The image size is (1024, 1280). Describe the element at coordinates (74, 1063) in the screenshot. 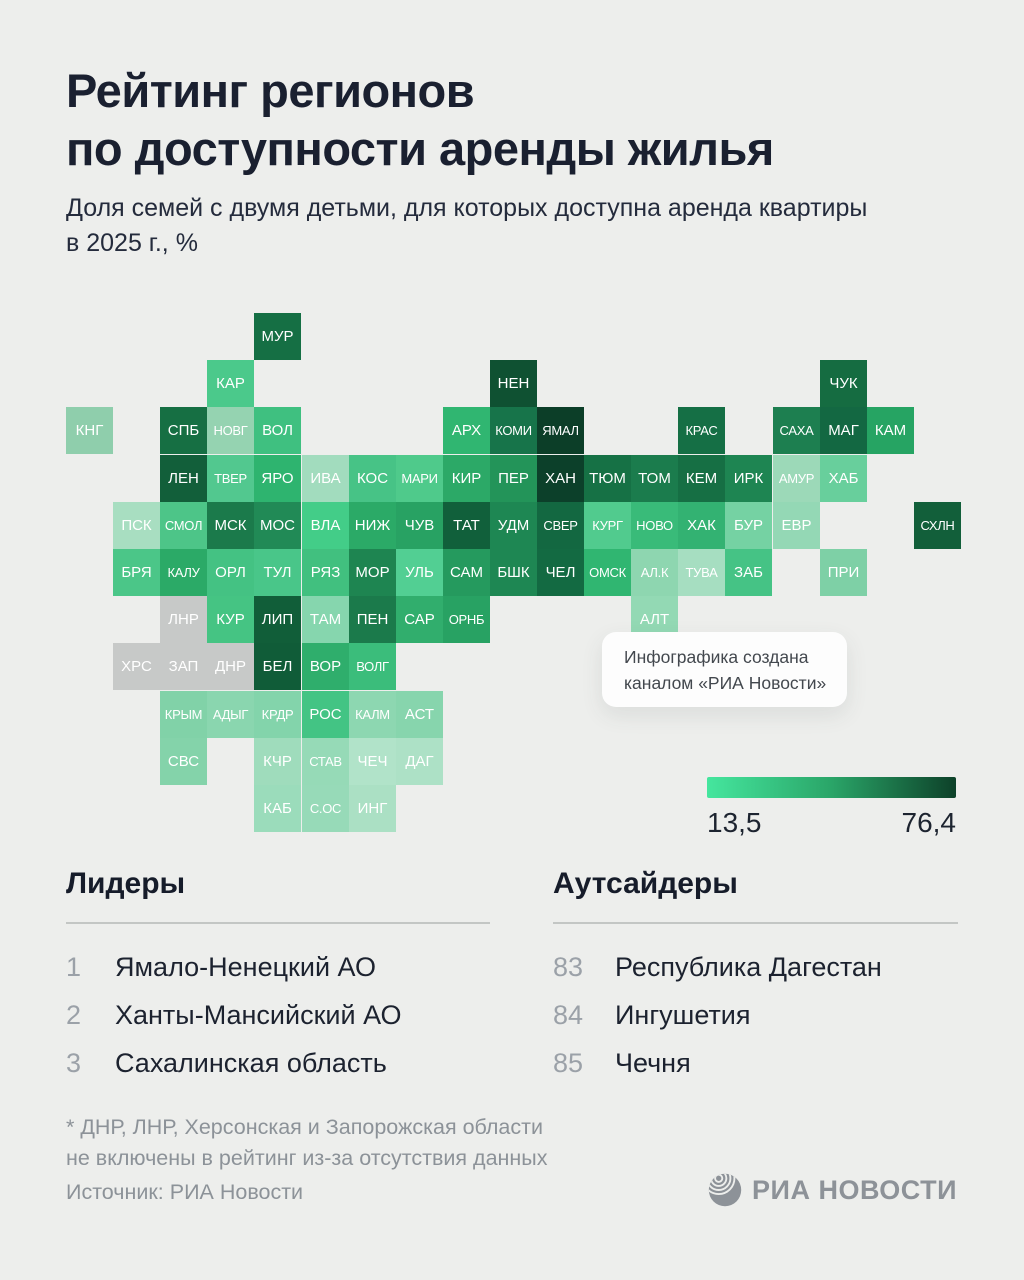

I see `rank-number: 3` at that location.